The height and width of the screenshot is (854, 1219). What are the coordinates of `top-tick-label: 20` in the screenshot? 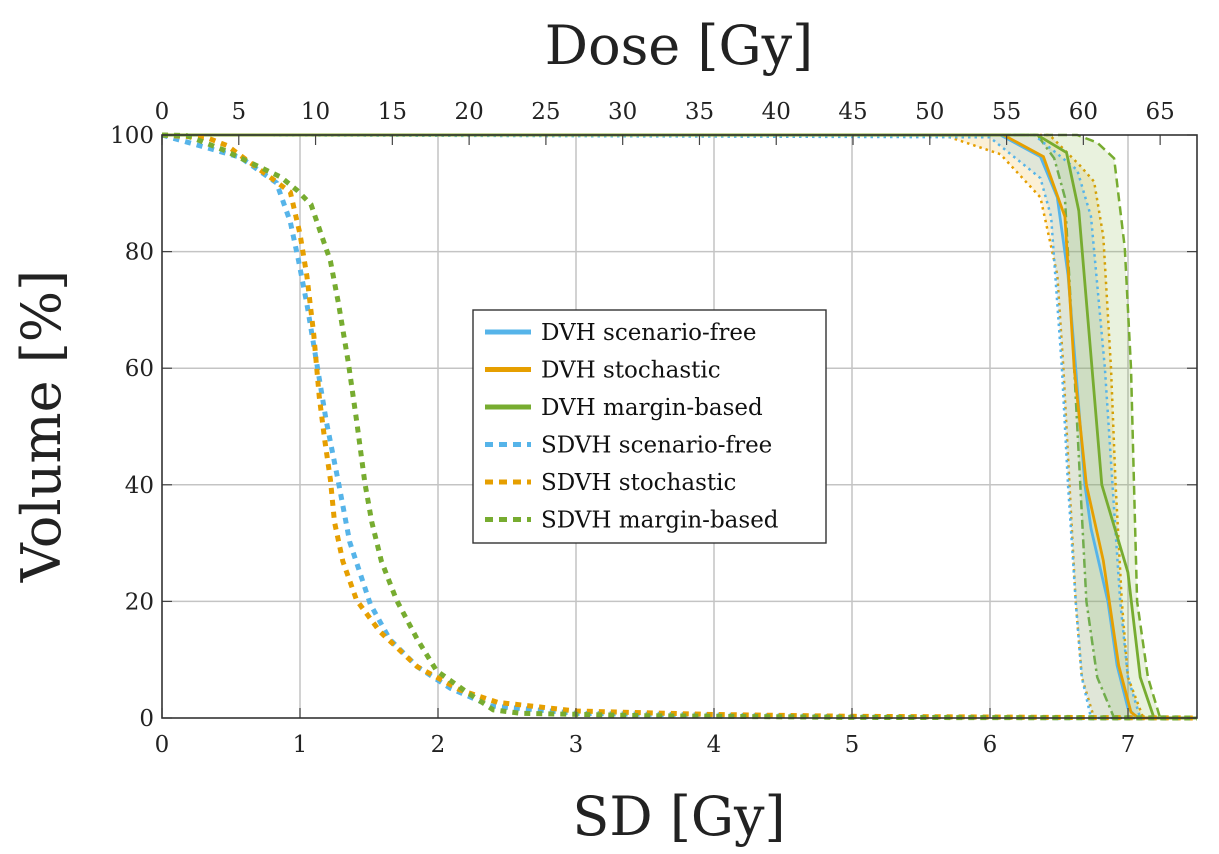 It's located at (468, 112).